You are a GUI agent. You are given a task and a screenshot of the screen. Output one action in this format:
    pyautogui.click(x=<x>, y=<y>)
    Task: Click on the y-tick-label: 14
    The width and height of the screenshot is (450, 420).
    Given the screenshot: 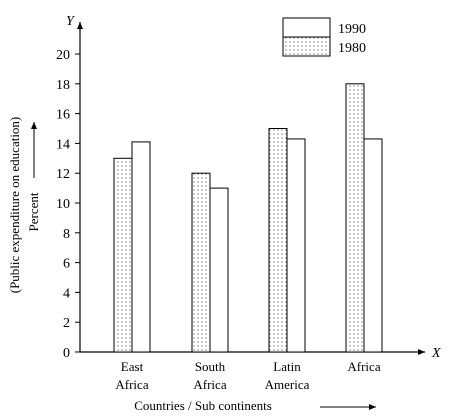 What is the action you would take?
    pyautogui.click(x=63, y=144)
    